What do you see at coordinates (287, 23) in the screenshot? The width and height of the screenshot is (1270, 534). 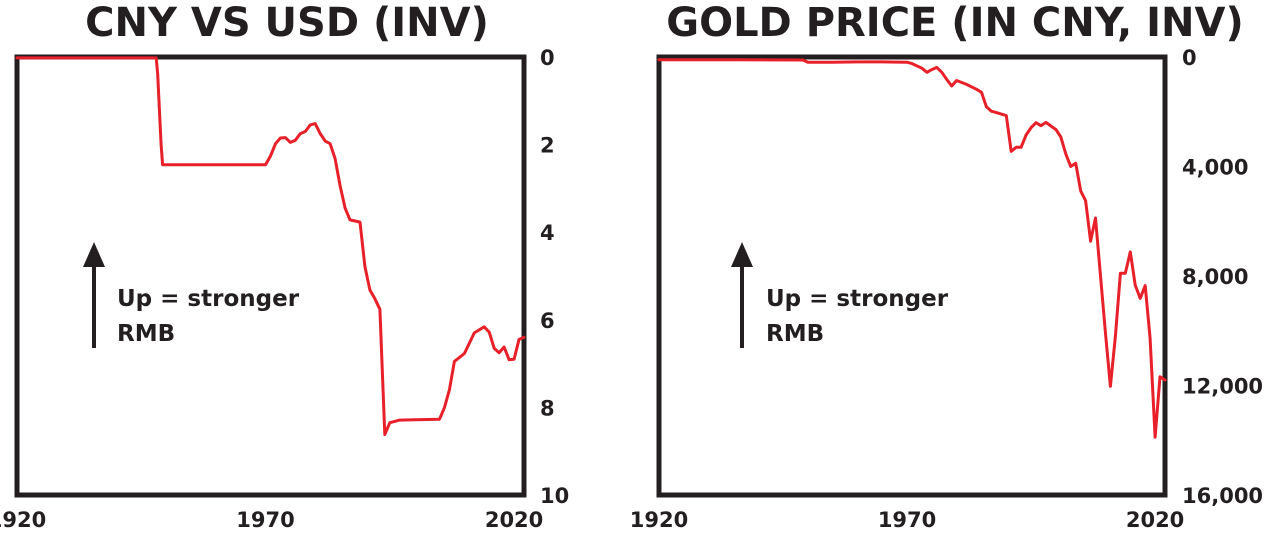 I see `chart-title: CNY VS USD (INV)` at bounding box center [287, 23].